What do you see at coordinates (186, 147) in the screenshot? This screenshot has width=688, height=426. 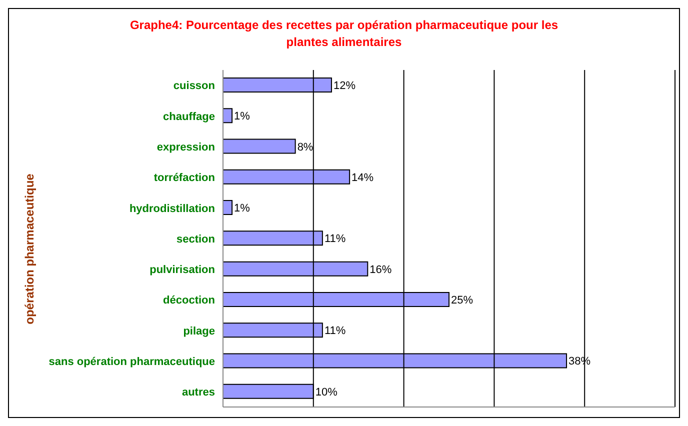 I see `y-tick-label: expression` at bounding box center [186, 147].